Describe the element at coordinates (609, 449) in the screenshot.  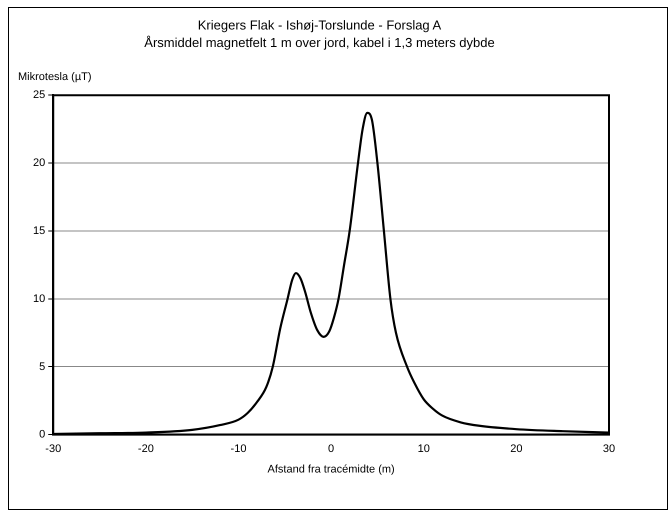
I see `x-tick-label: 30` at that location.